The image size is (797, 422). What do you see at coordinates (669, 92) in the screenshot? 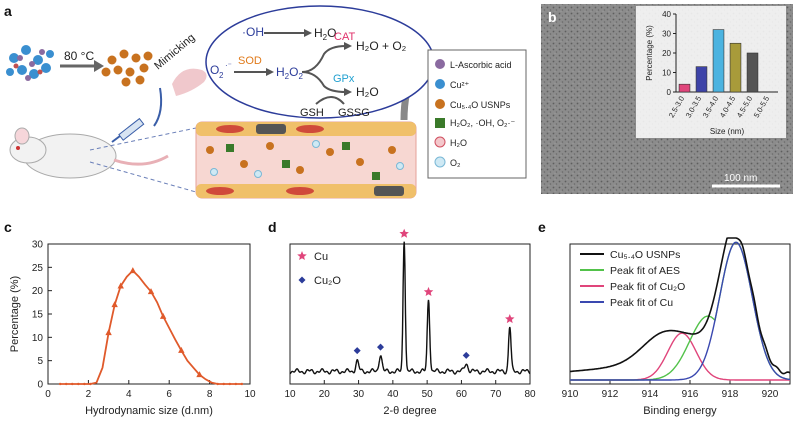
I see `inset-y-tick-label: 0` at bounding box center [669, 92].